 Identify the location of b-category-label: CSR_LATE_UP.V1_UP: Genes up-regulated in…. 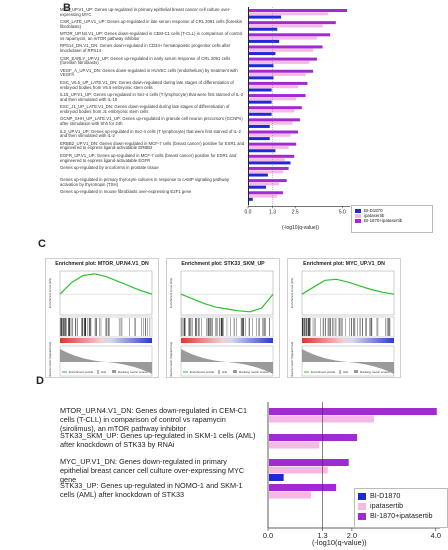
(151, 24).